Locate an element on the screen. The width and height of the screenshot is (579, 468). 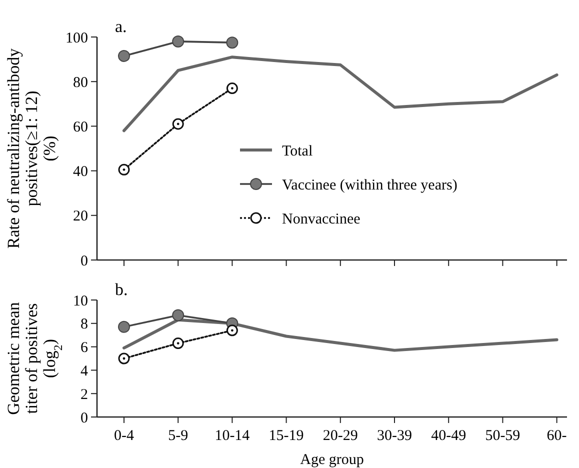
x-tick-label: 20-29 is located at coordinates (340, 436).